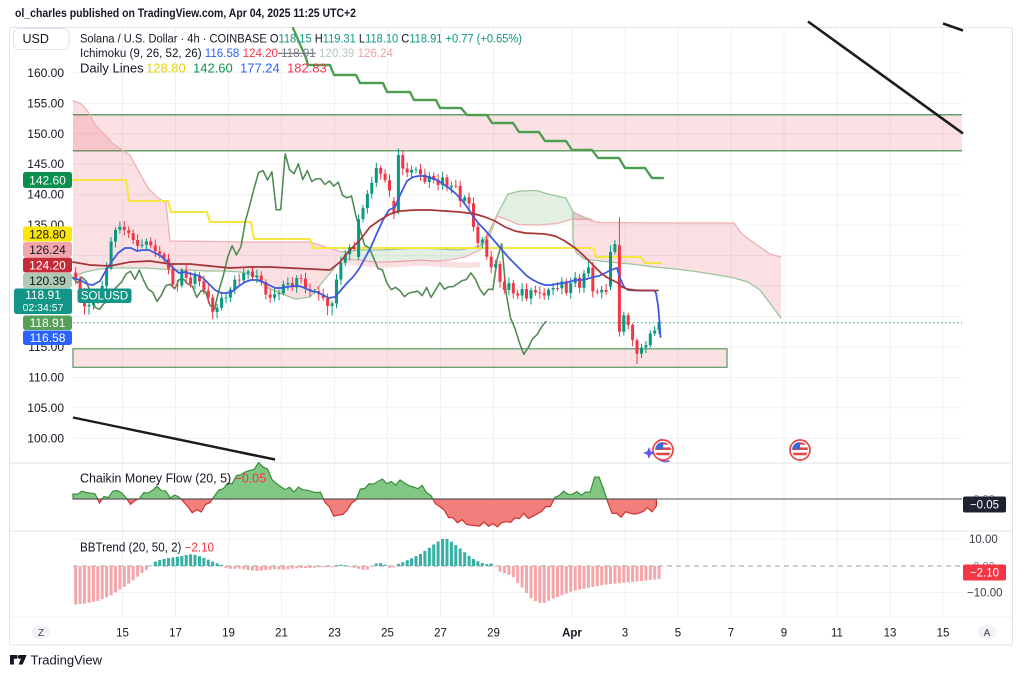 The height and width of the screenshot is (676, 1024). Describe the element at coordinates (731, 634) in the screenshot. I see `svg-text: 7` at that location.